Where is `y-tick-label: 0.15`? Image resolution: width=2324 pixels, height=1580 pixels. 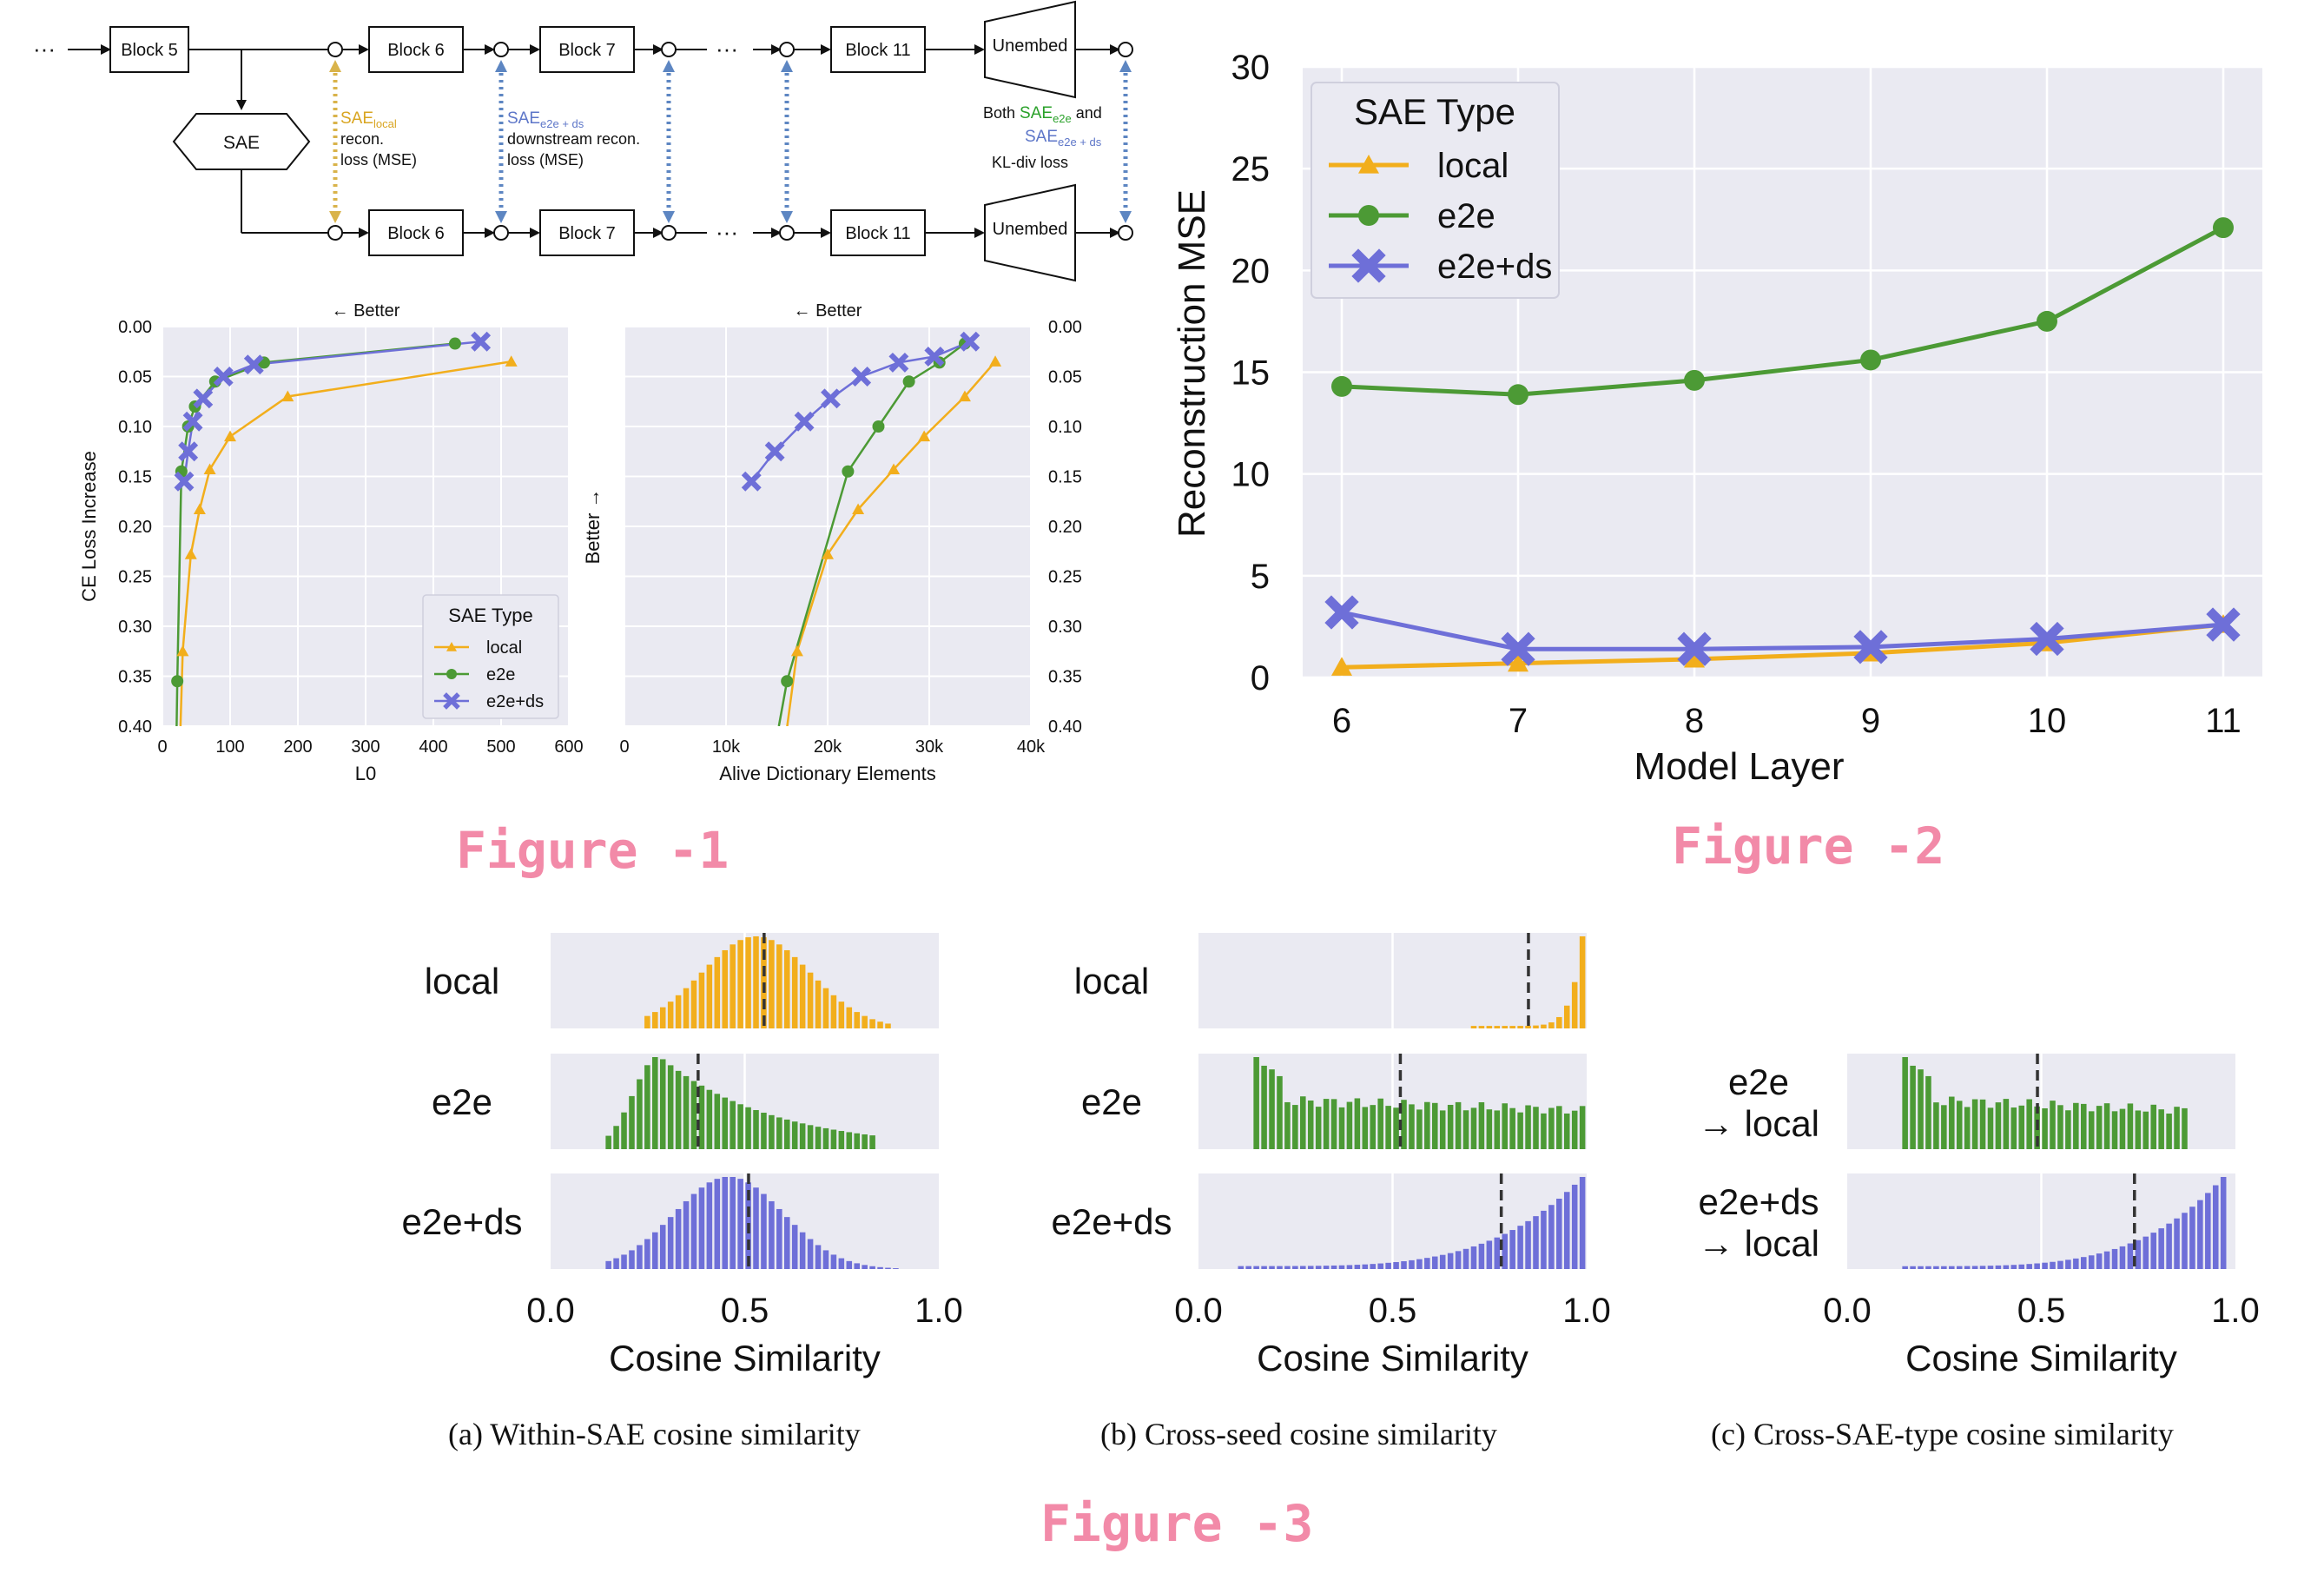 y-tick-label: 0.15 is located at coordinates (1065, 477).